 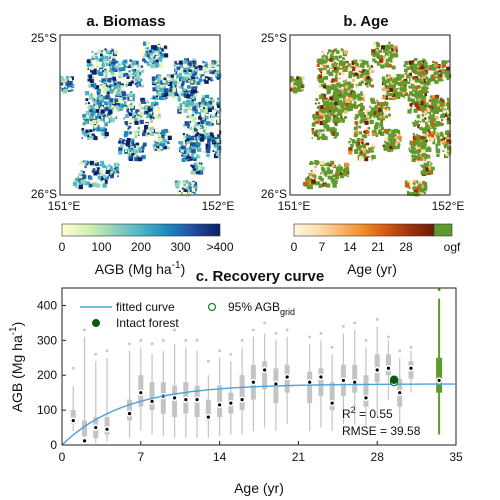 I want to click on legend-intact-label: Intact forest, so click(x=147, y=323).